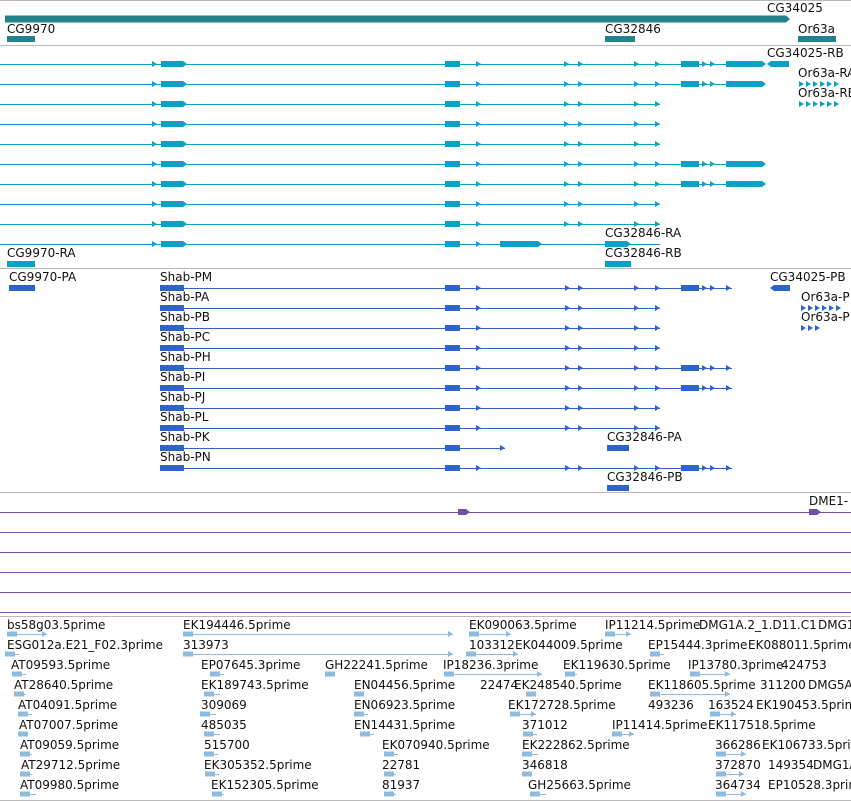 Image resolution: width=851 pixels, height=801 pixels. I want to click on protein-label-shab-pl: Shab-PL, so click(184, 417).